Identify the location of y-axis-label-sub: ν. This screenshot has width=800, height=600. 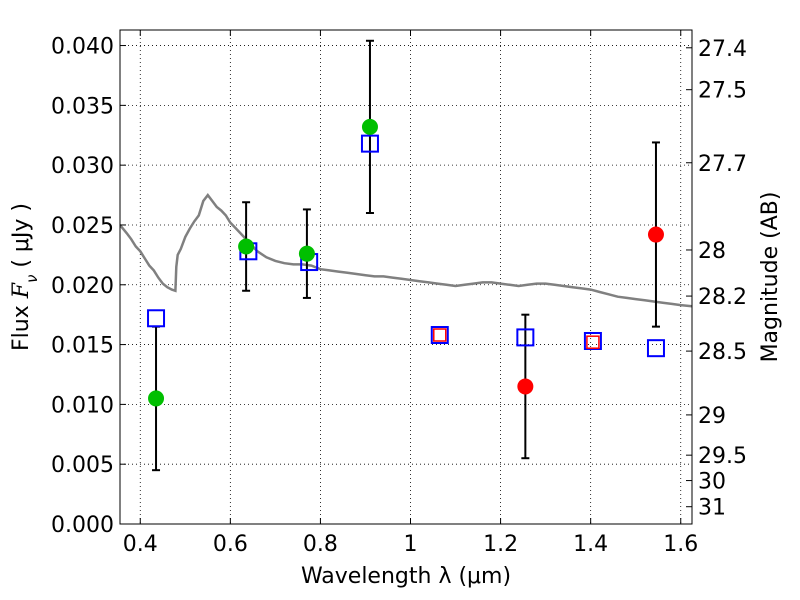
(32, 279).